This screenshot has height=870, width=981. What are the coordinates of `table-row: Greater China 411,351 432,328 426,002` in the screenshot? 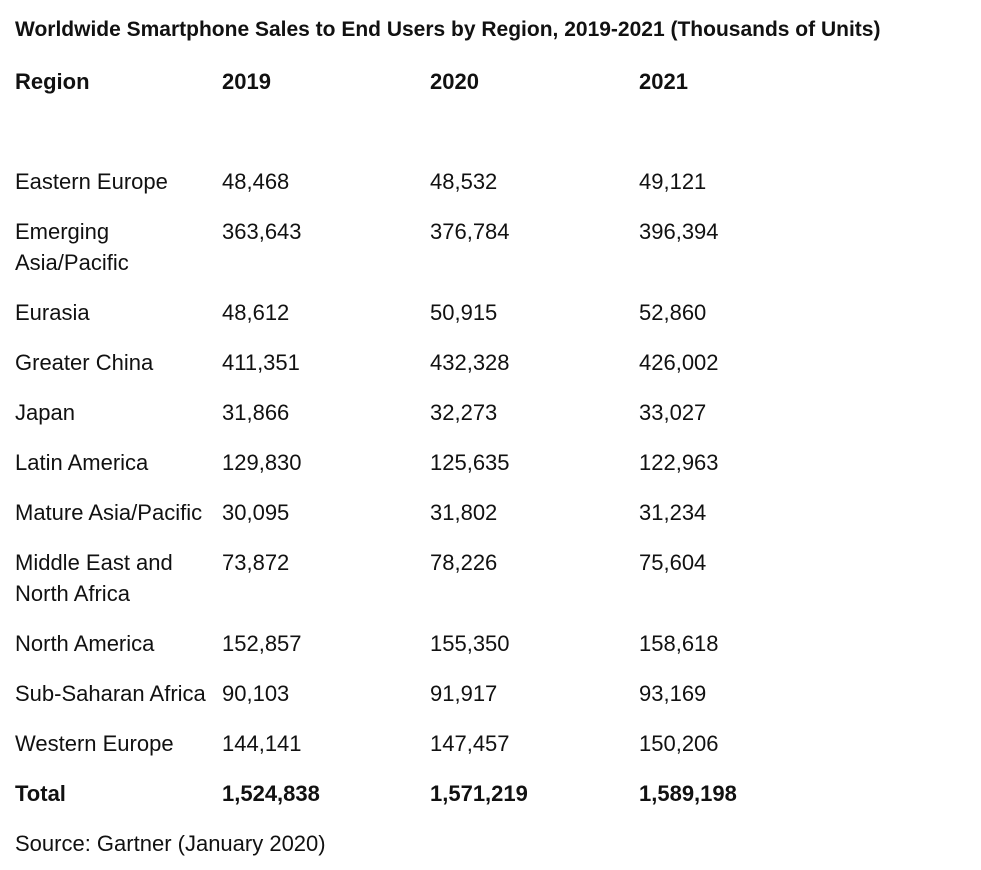 It's located at (465, 372).